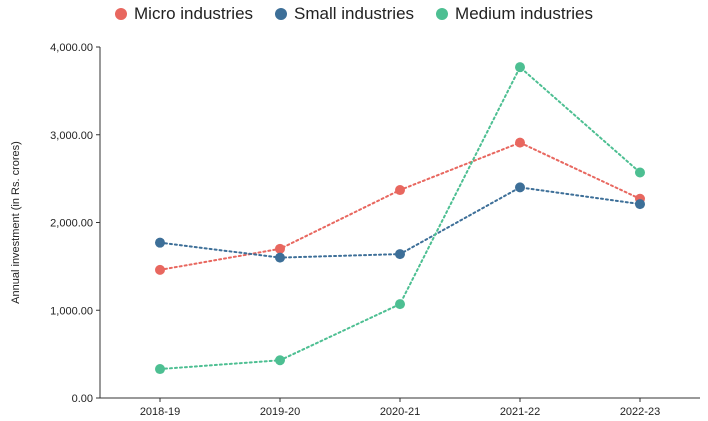  What do you see at coordinates (160, 412) in the screenshot?
I see `x-tick-label: 2018-19` at bounding box center [160, 412].